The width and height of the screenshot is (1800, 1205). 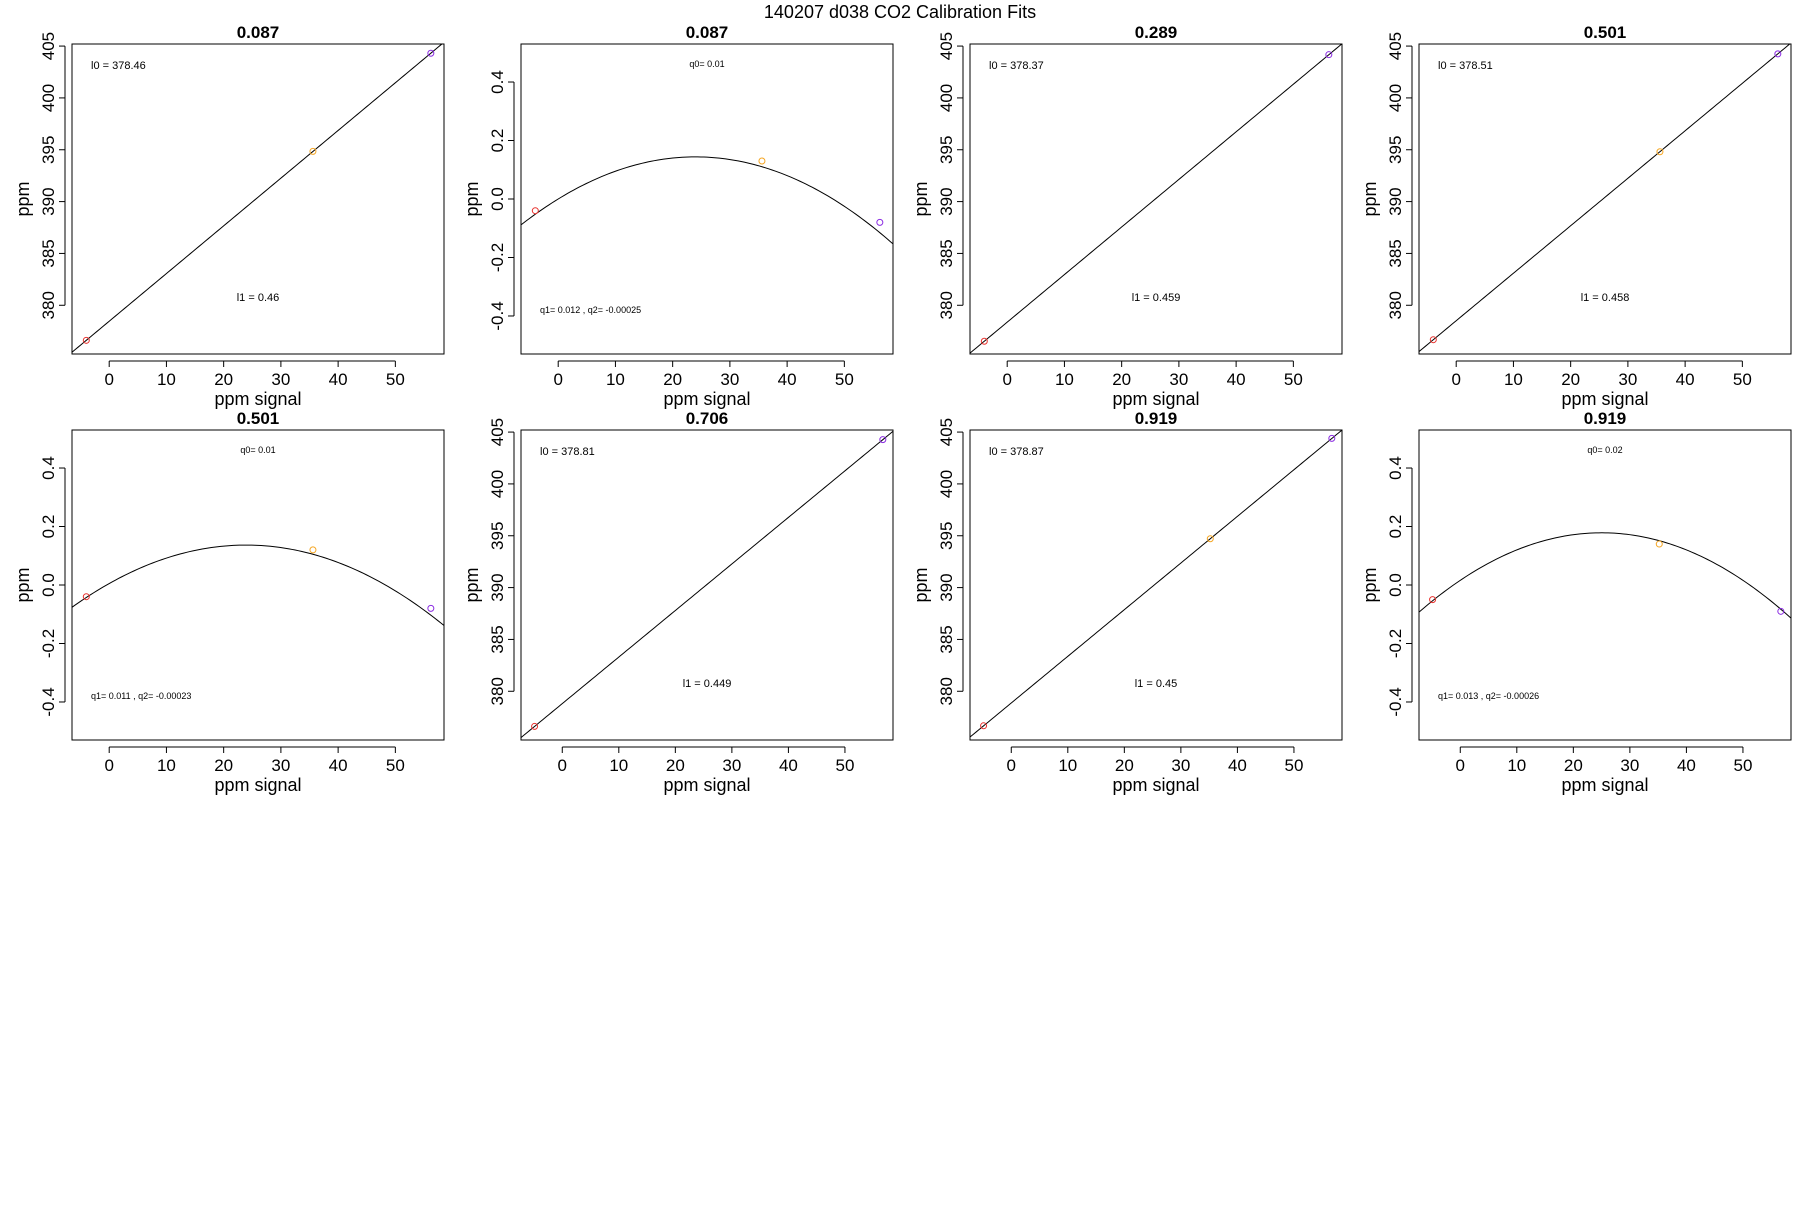 I want to click on figure-title: 140207 d038 CO2 Calibration Fits, so click(x=900, y=12).